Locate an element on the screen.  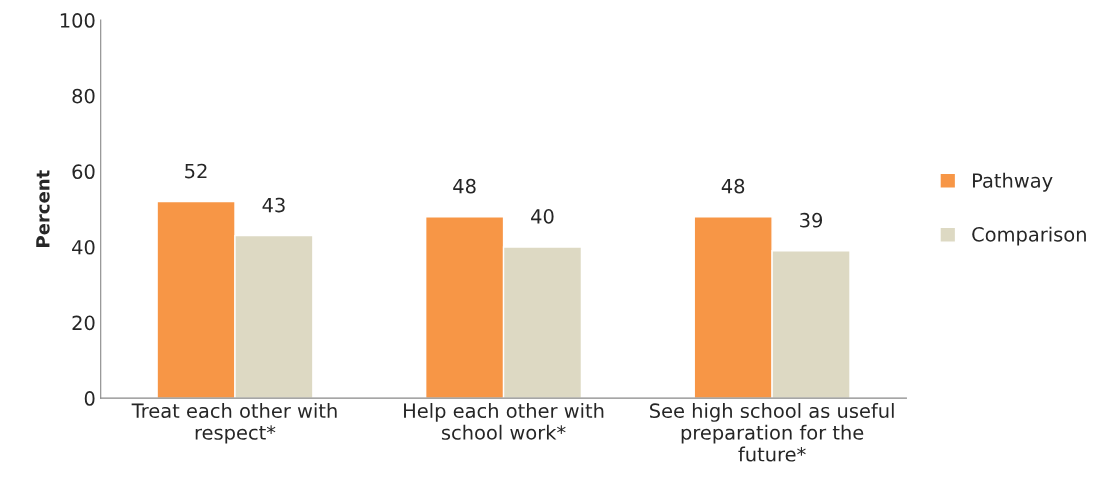
x-tick-label: Treat each other with respect* is located at coordinates (234, 423).